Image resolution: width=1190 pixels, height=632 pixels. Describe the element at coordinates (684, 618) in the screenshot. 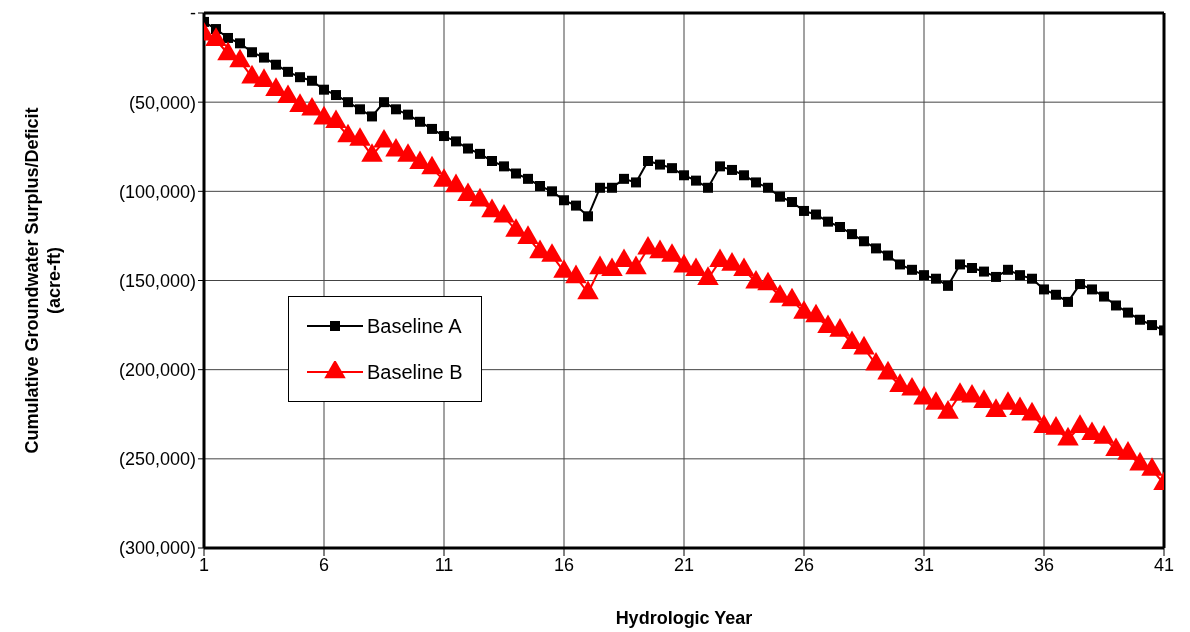

I see `x-axis-title: Hydrologic Year` at that location.